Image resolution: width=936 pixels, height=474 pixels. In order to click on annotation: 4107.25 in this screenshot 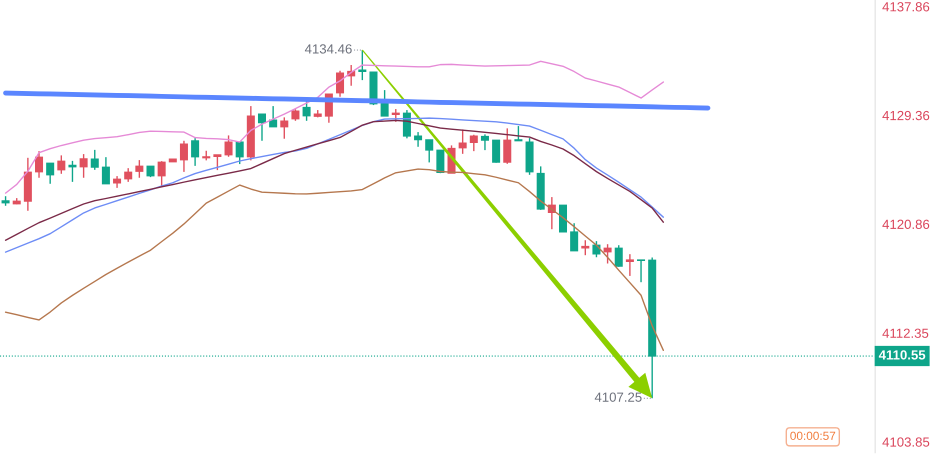, I will do `click(618, 397)`.